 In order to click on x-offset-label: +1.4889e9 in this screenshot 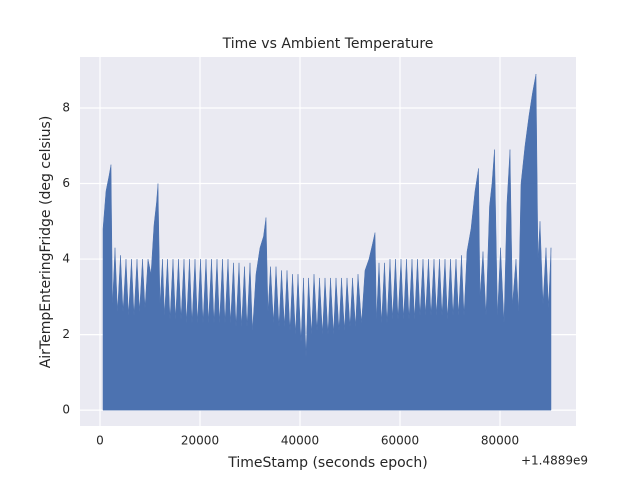, I will do `click(554, 461)`.